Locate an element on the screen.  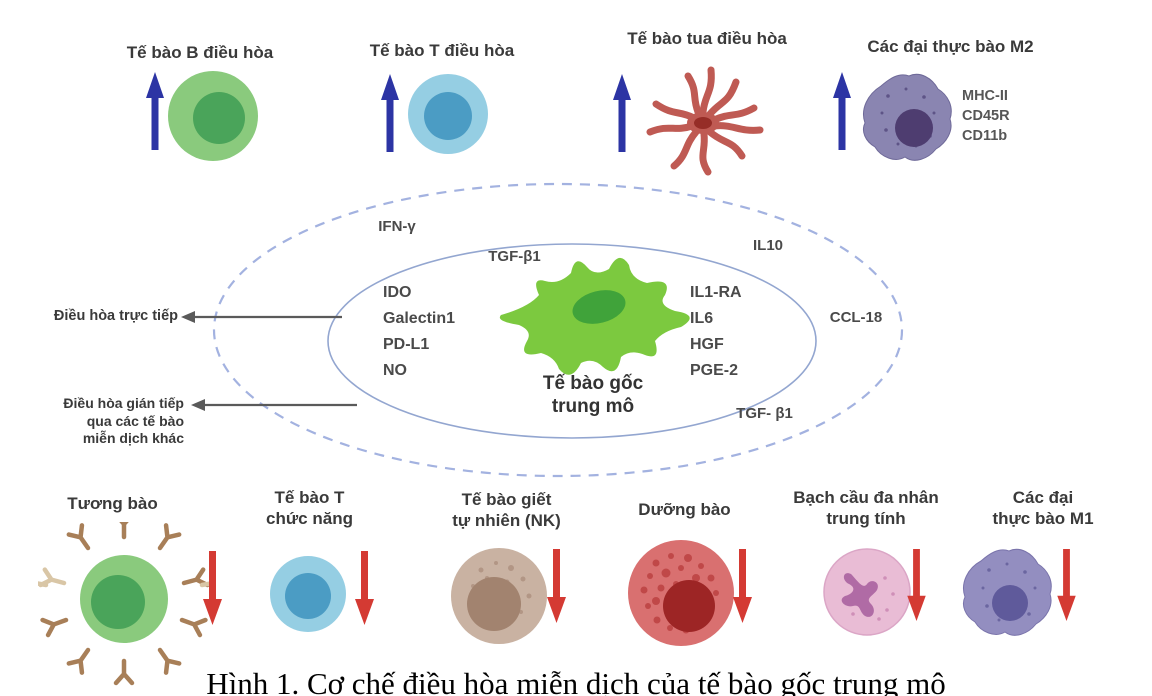
mast-label-line1: Dưỡng bào is located at coordinates (684, 509).